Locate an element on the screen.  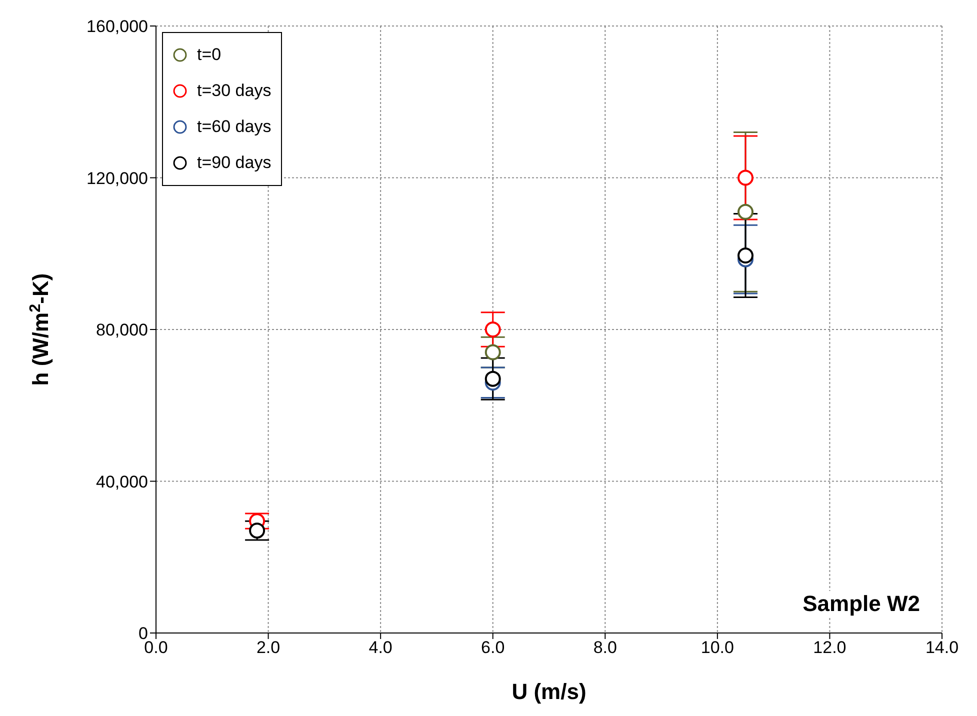
x-tick-label: 0.0 is located at coordinates (156, 648).